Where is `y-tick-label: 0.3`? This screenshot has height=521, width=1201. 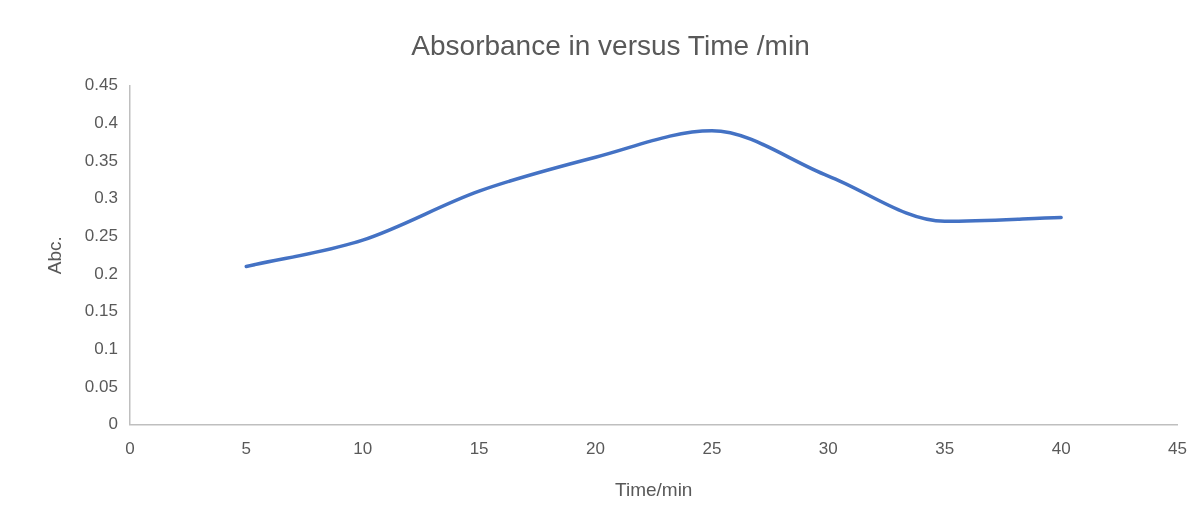 y-tick-label: 0.3 is located at coordinates (106, 198).